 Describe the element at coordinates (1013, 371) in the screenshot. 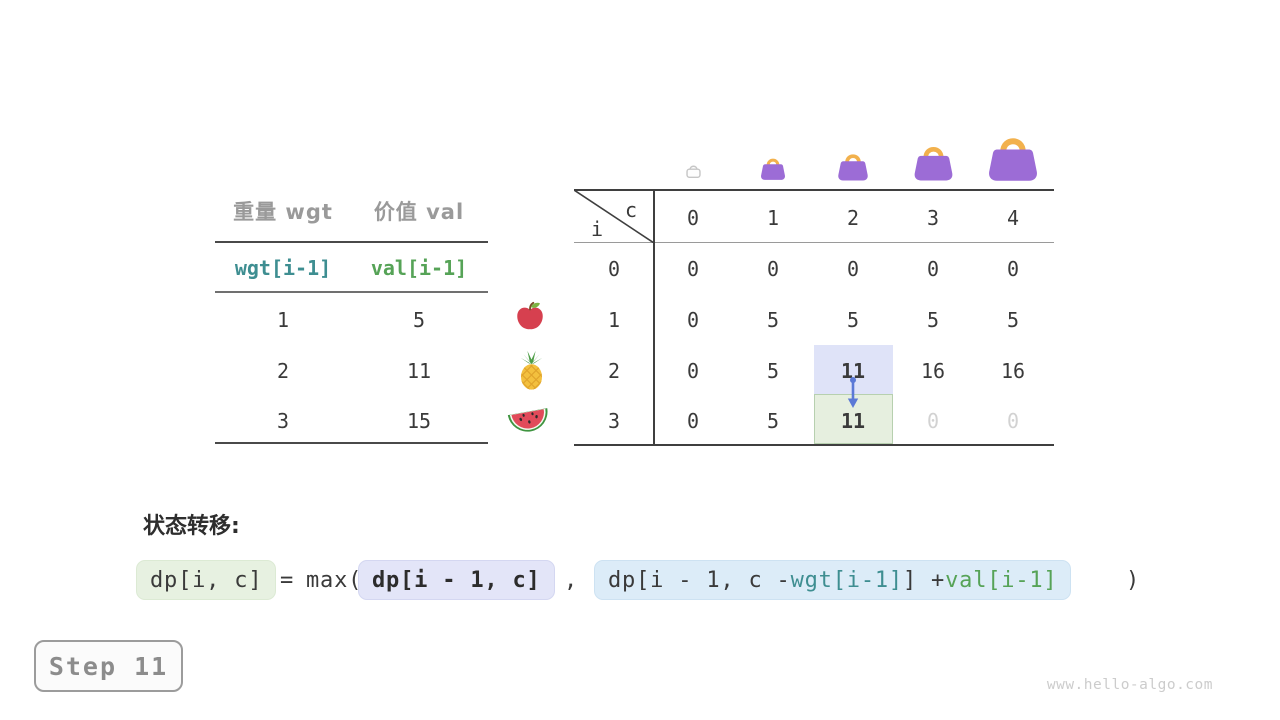

I see `dp-cell-2-4: 16` at that location.